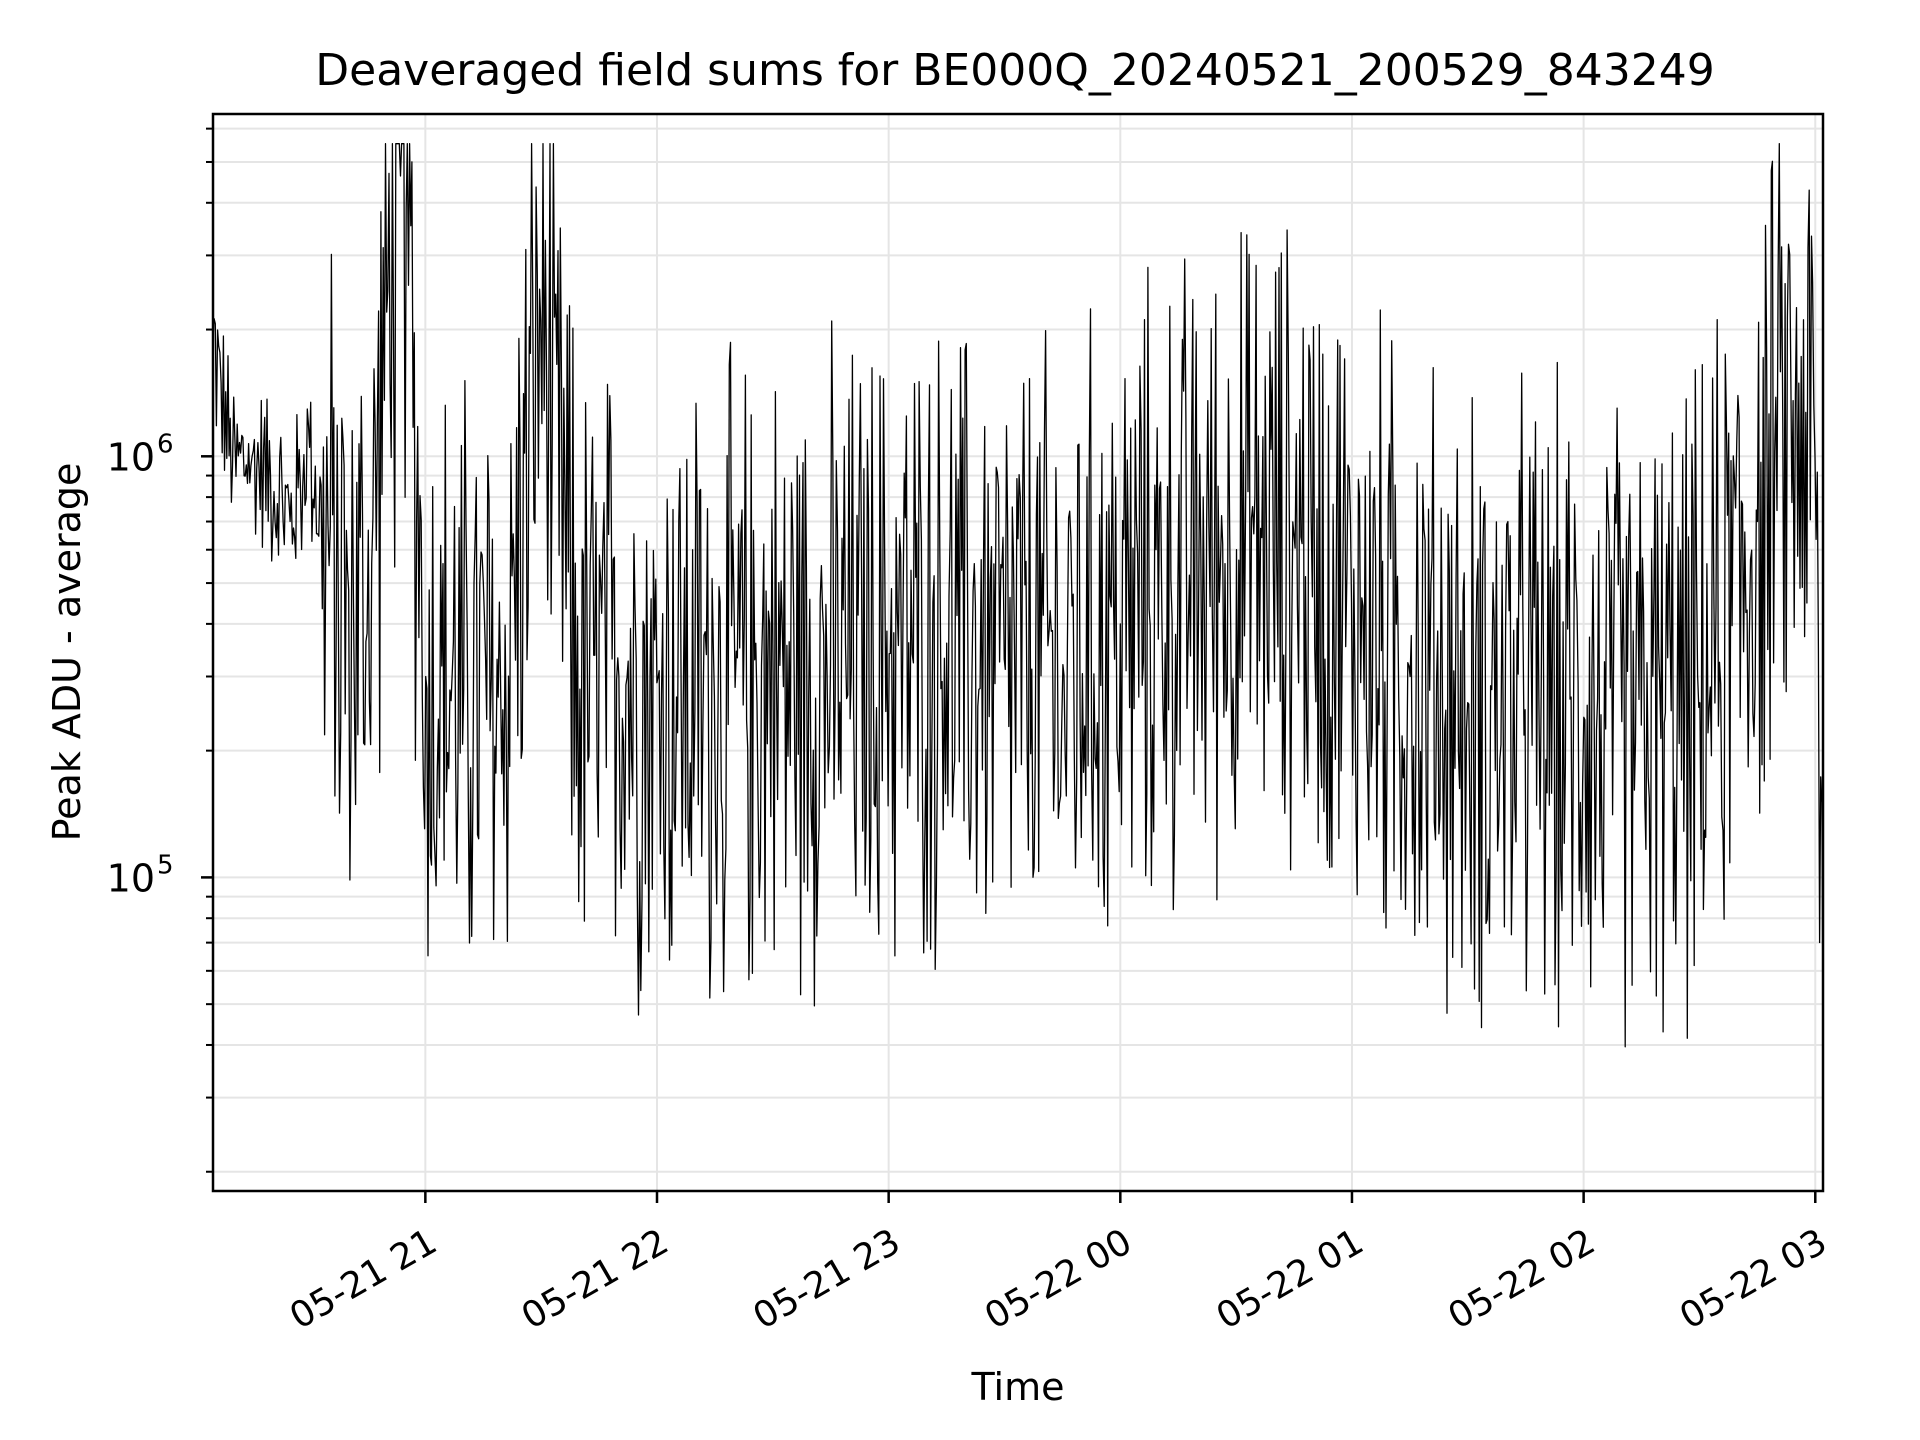 The height and width of the screenshot is (1440, 1920). What do you see at coordinates (595, 1279) in the screenshot?
I see `x-tick-label: 05-21 22` at bounding box center [595, 1279].